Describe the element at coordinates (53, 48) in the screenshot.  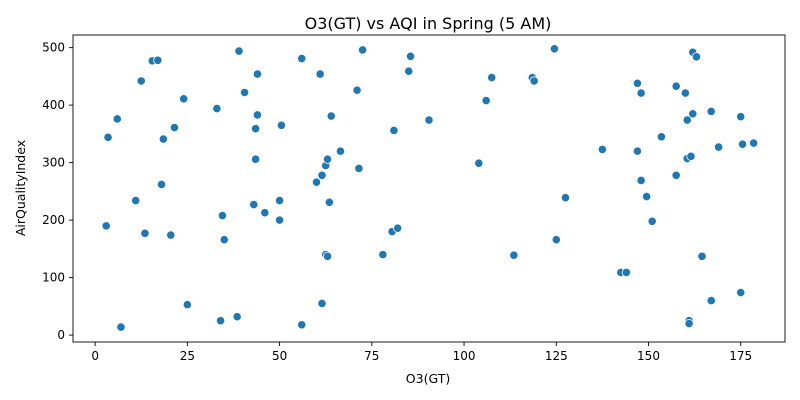
I see `y-tick-label: 500` at that location.